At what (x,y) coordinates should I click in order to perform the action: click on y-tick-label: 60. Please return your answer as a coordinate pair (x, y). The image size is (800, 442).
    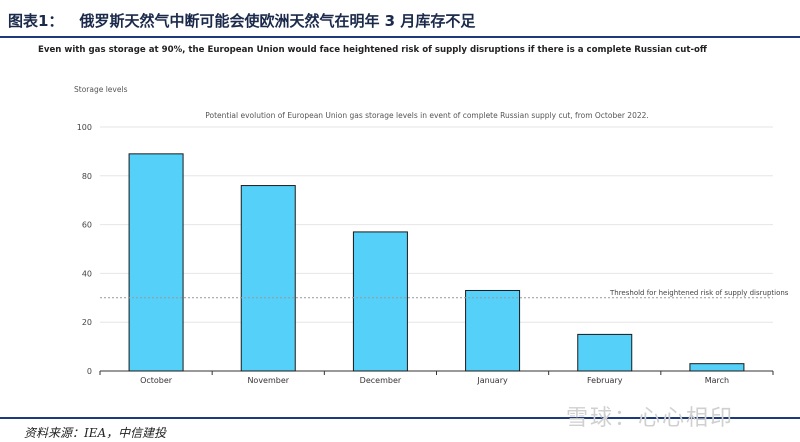
    Looking at the image, I should click on (87, 225).